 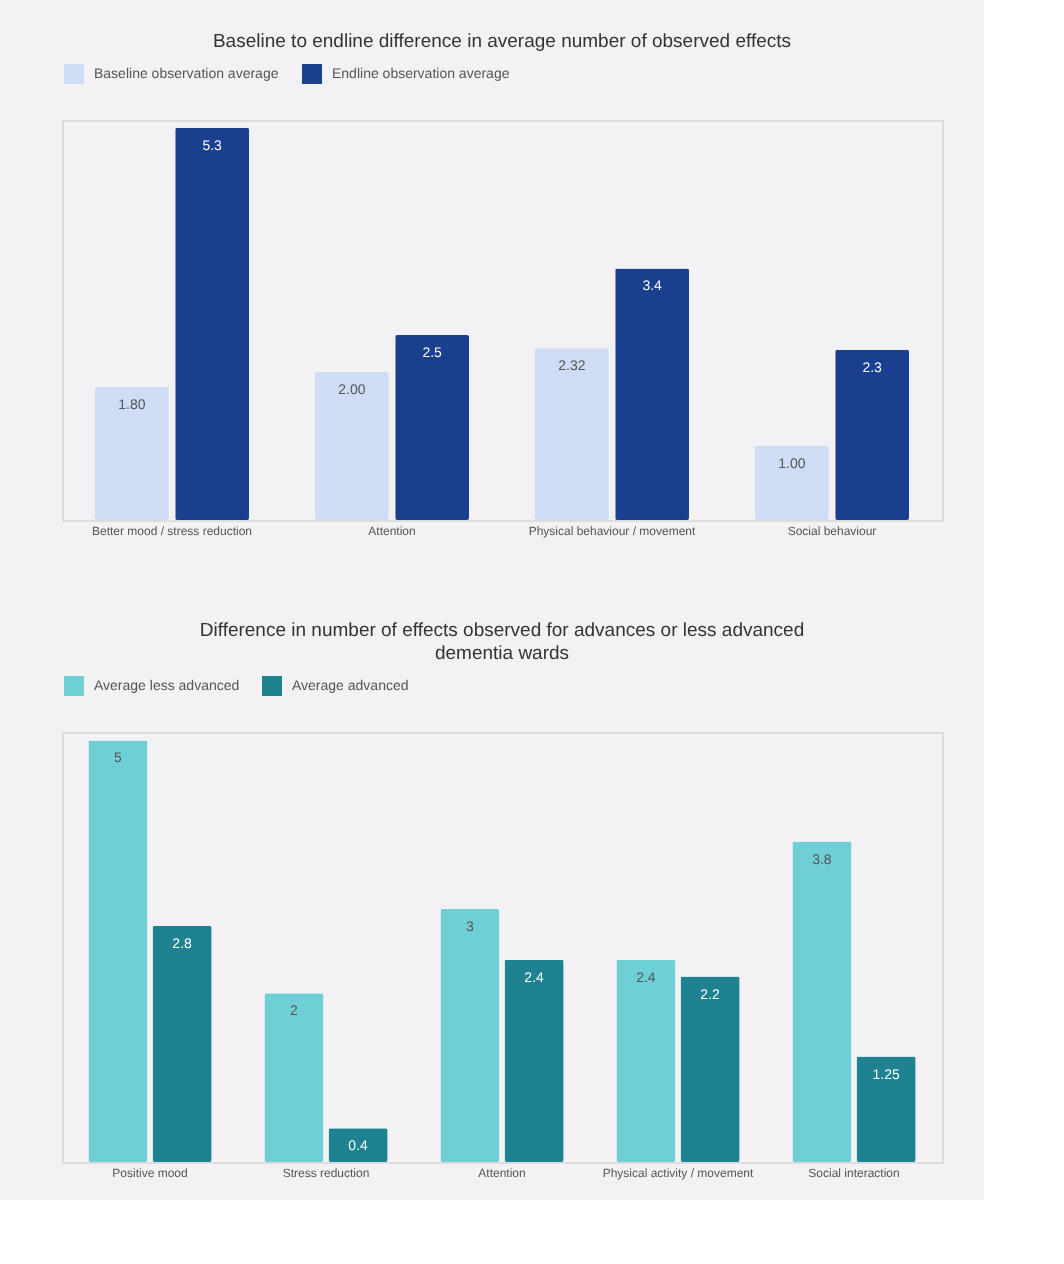 What do you see at coordinates (502, 42) in the screenshot?
I see `chart-title: Baseline to endline difference in average number of observed effects` at bounding box center [502, 42].